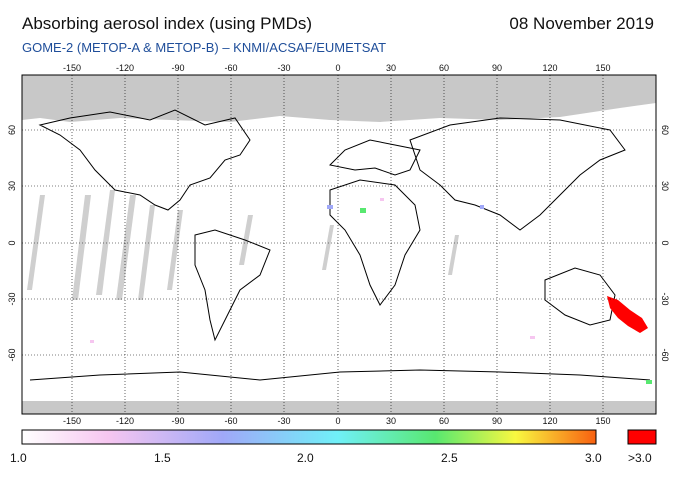  I want to click on bottom-lon-labels: -150 -120 -90 -60 -30 0 30 60 90 120 150, so click(337, 421).